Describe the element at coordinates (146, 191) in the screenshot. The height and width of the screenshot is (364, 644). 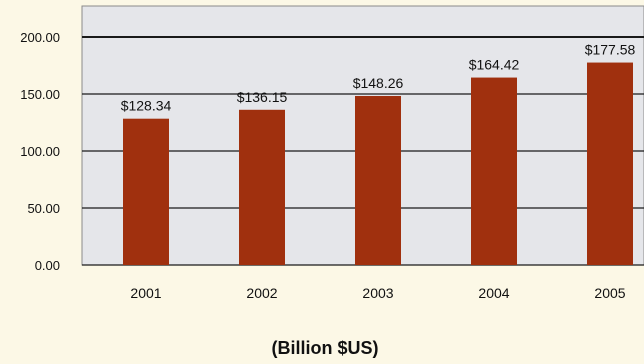
I see `bar-2001` at that location.